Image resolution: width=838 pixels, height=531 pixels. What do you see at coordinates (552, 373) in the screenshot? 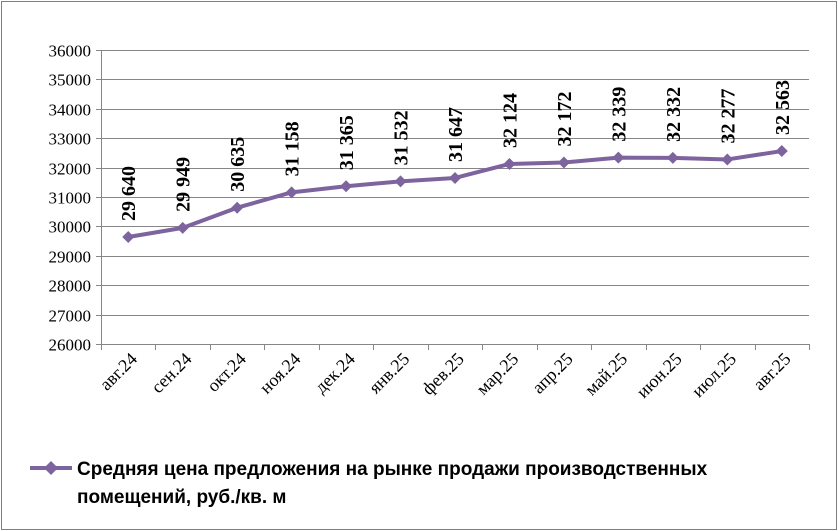
I see `x-tick-label-8: апр.25` at bounding box center [552, 373].